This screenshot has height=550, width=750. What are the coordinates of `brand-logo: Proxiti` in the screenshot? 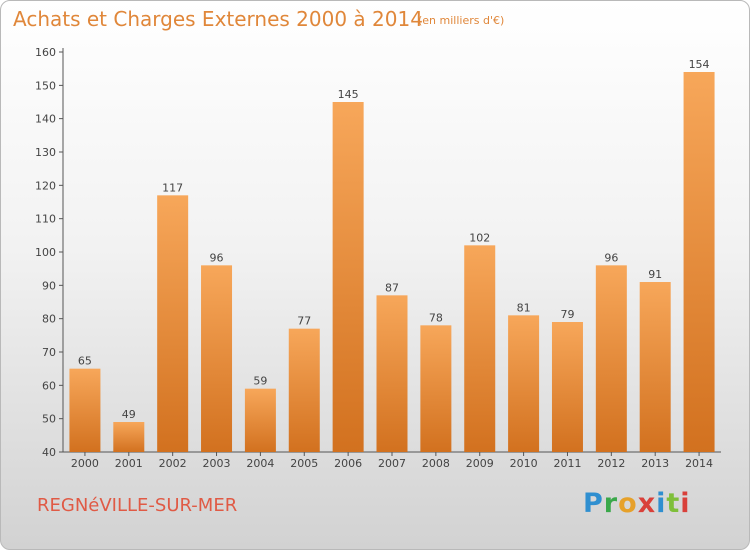 It's located at (637, 503).